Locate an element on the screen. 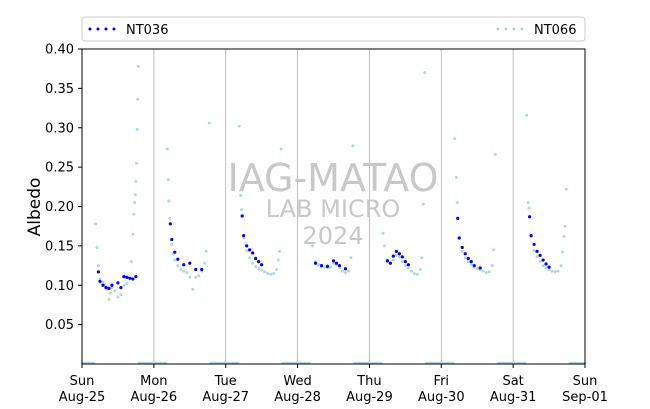 The height and width of the screenshot is (409, 650). legend-label-nt036: NT036 is located at coordinates (147, 30).